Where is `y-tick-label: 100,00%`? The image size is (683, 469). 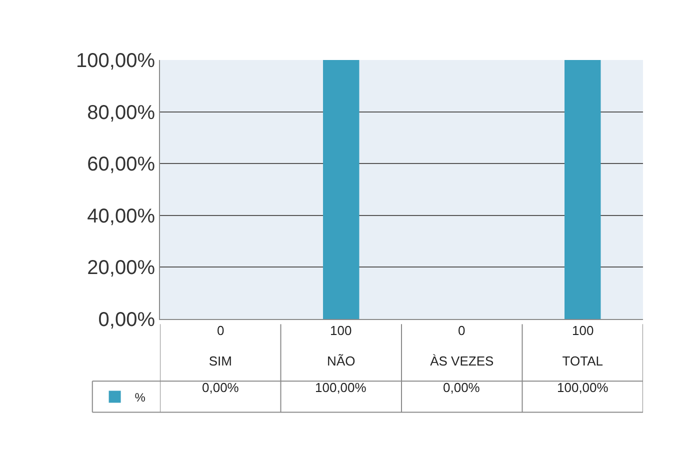
y-tick-label: 100,00% is located at coordinates (116, 61).